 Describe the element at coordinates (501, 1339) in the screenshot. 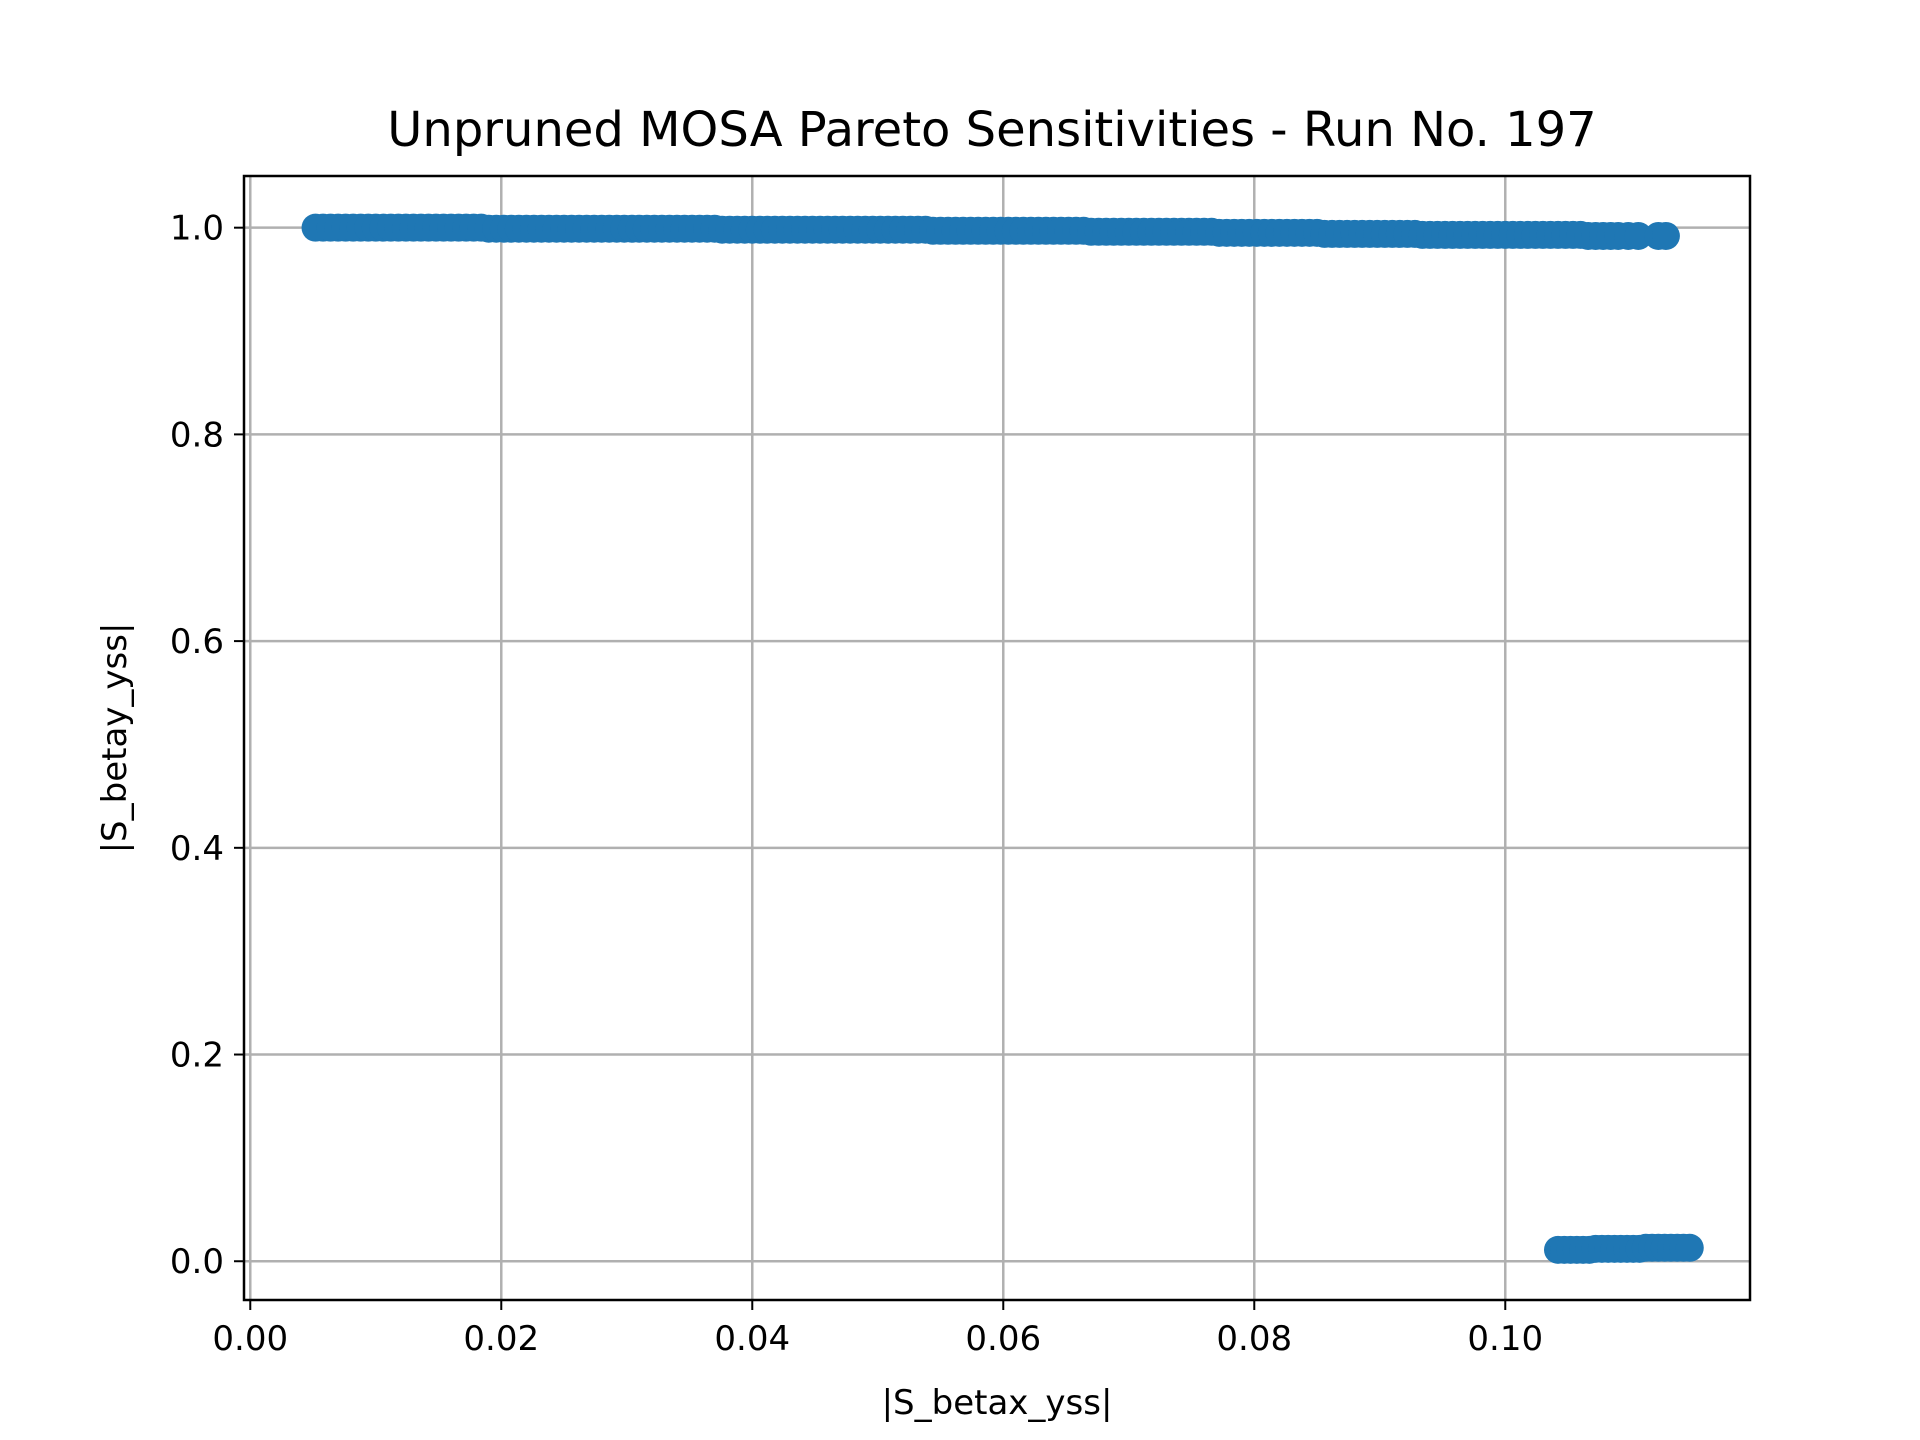

I see `x-tick-label: 0.02` at that location.